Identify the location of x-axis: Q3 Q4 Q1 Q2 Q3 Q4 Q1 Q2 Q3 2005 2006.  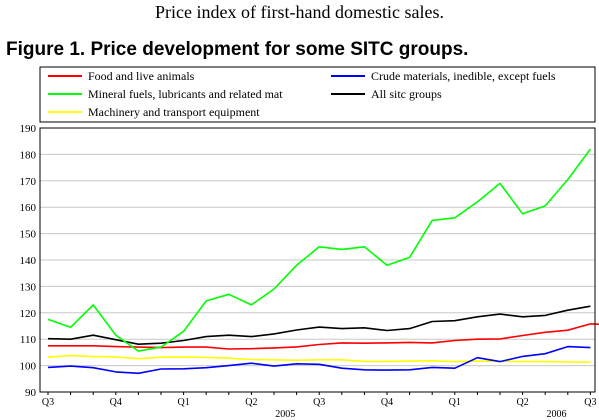
(319, 406).